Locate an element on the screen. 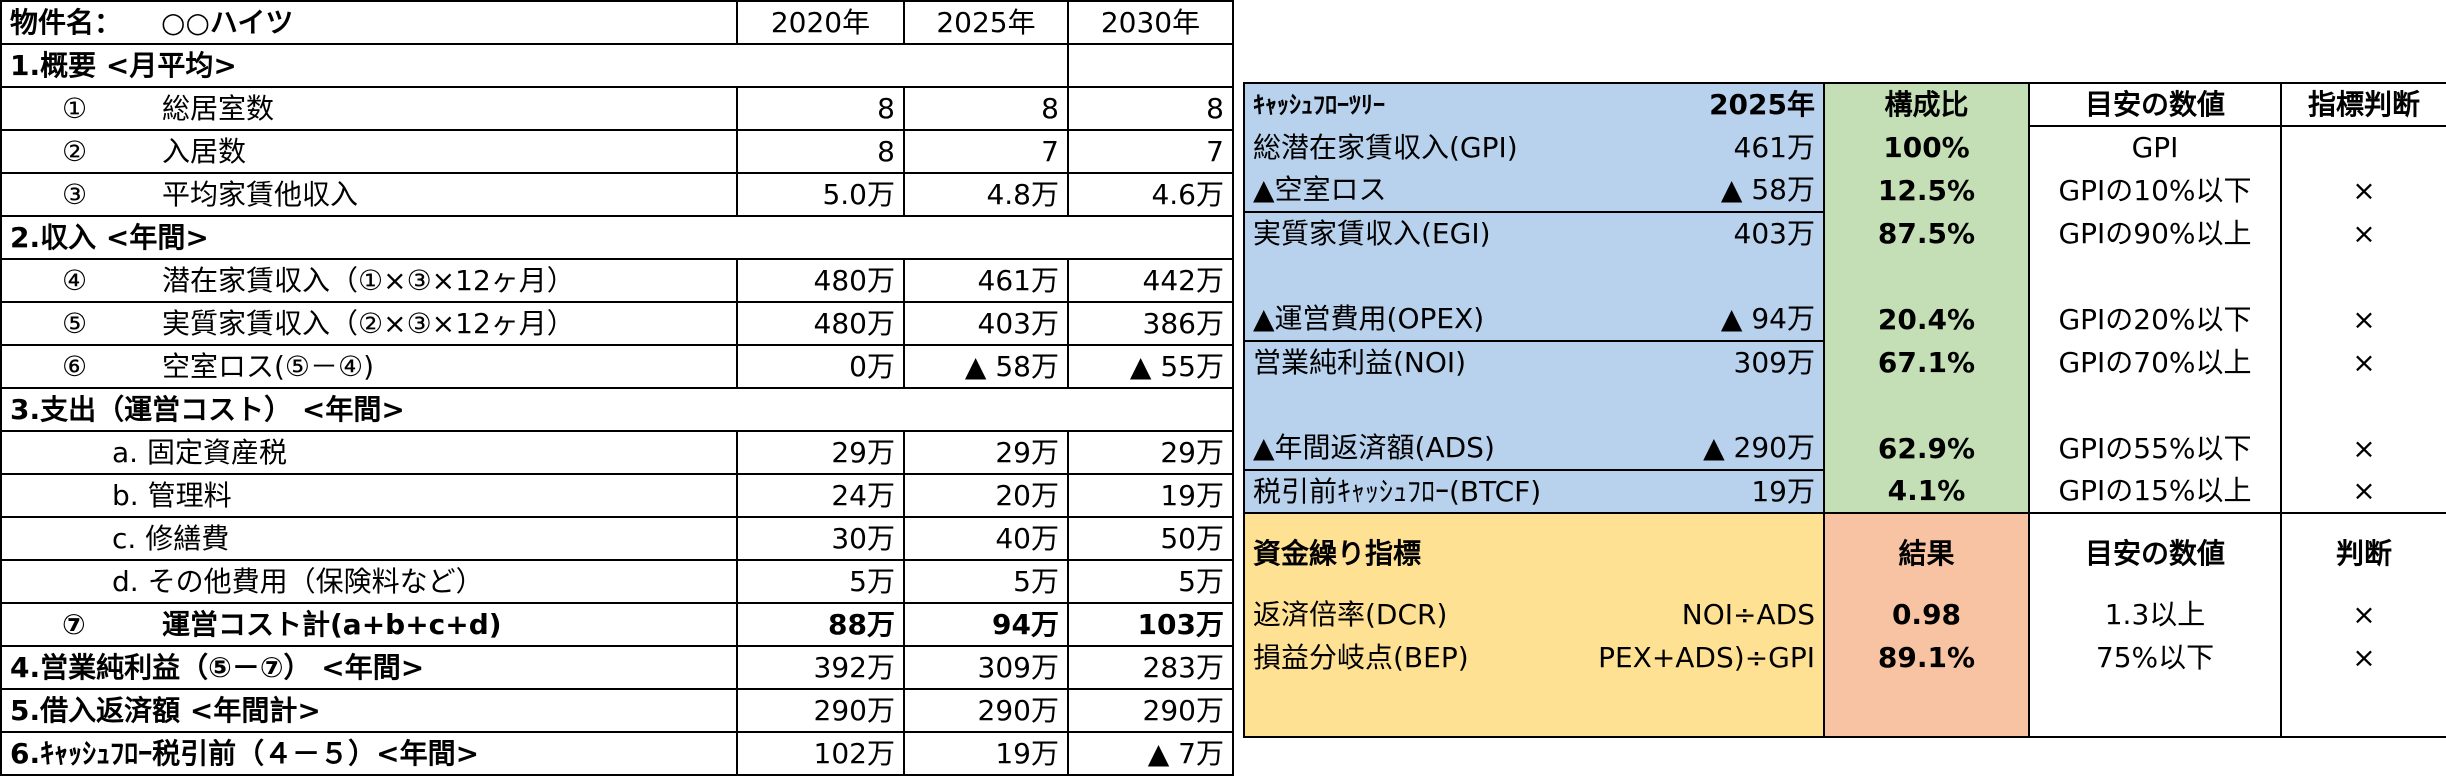  tree-item: ▲運営費用(OPEX) ▲ 94万 is located at coordinates (1534, 320).